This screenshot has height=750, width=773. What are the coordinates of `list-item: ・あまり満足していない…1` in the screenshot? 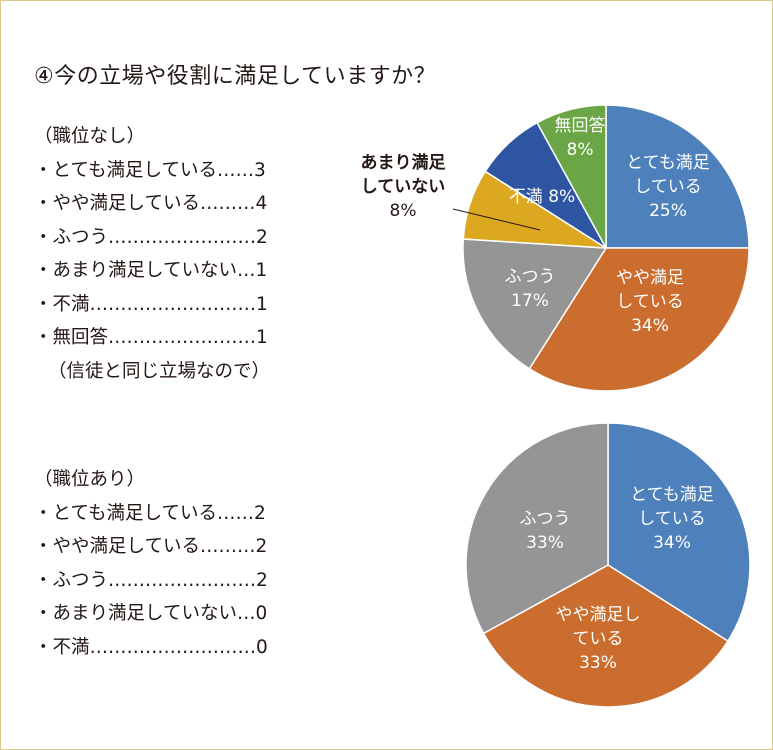 It's located at (151, 270).